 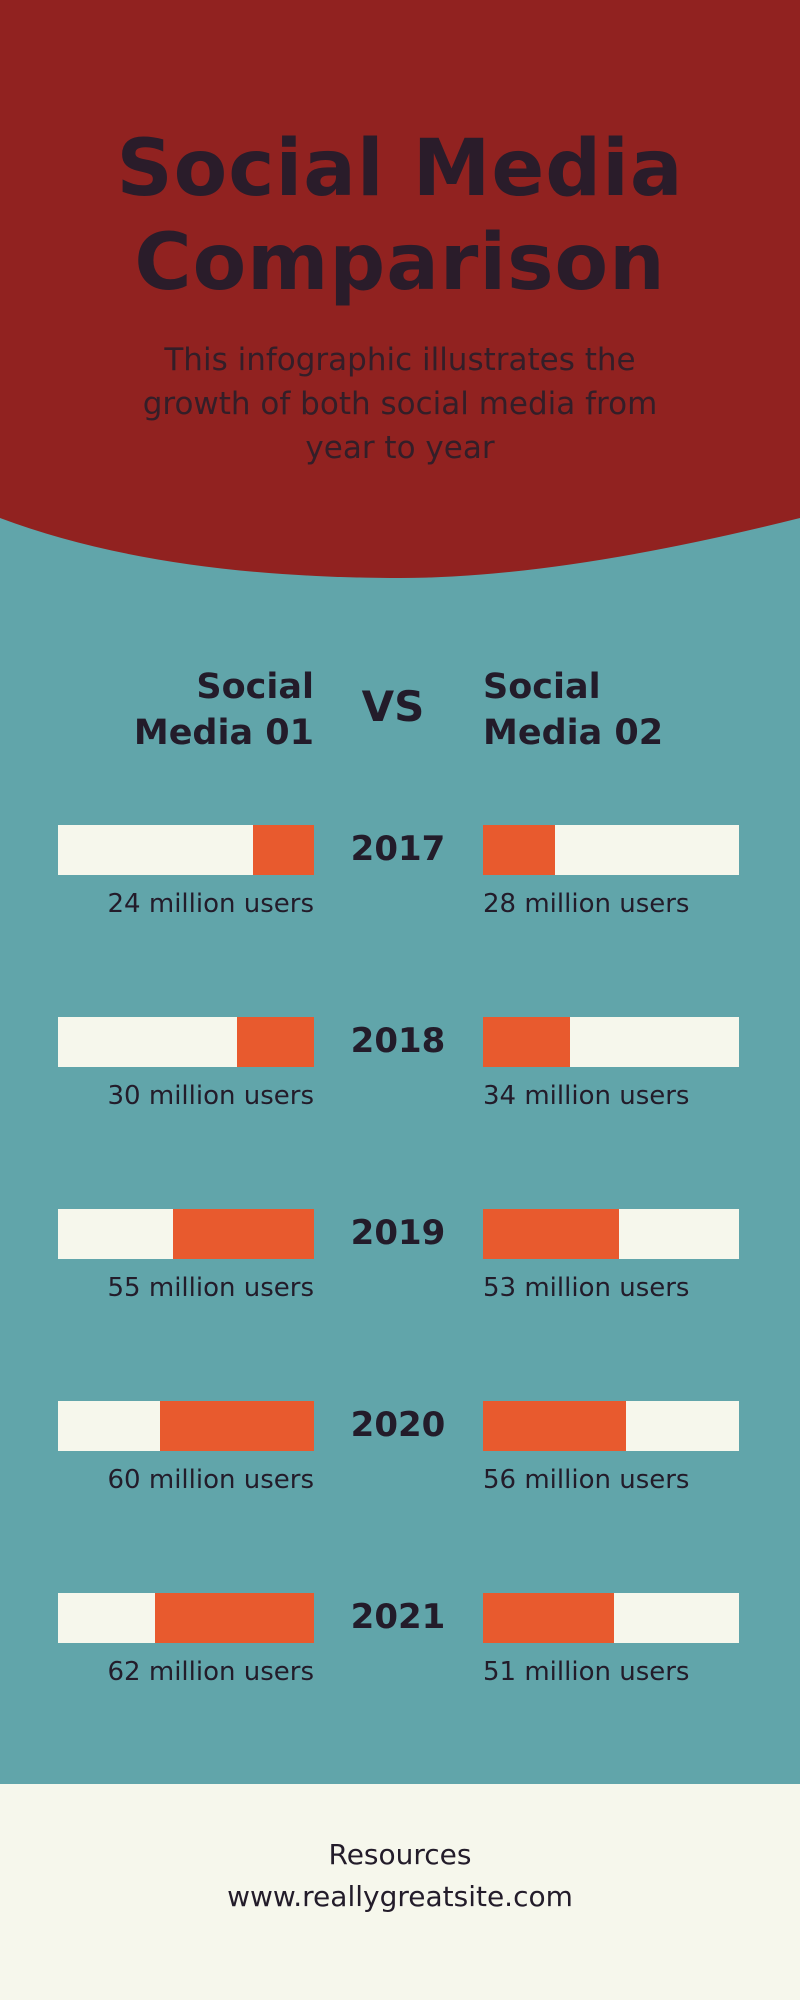 What do you see at coordinates (255, 687) in the screenshot?
I see `series-heading-left-line-1: Social` at bounding box center [255, 687].